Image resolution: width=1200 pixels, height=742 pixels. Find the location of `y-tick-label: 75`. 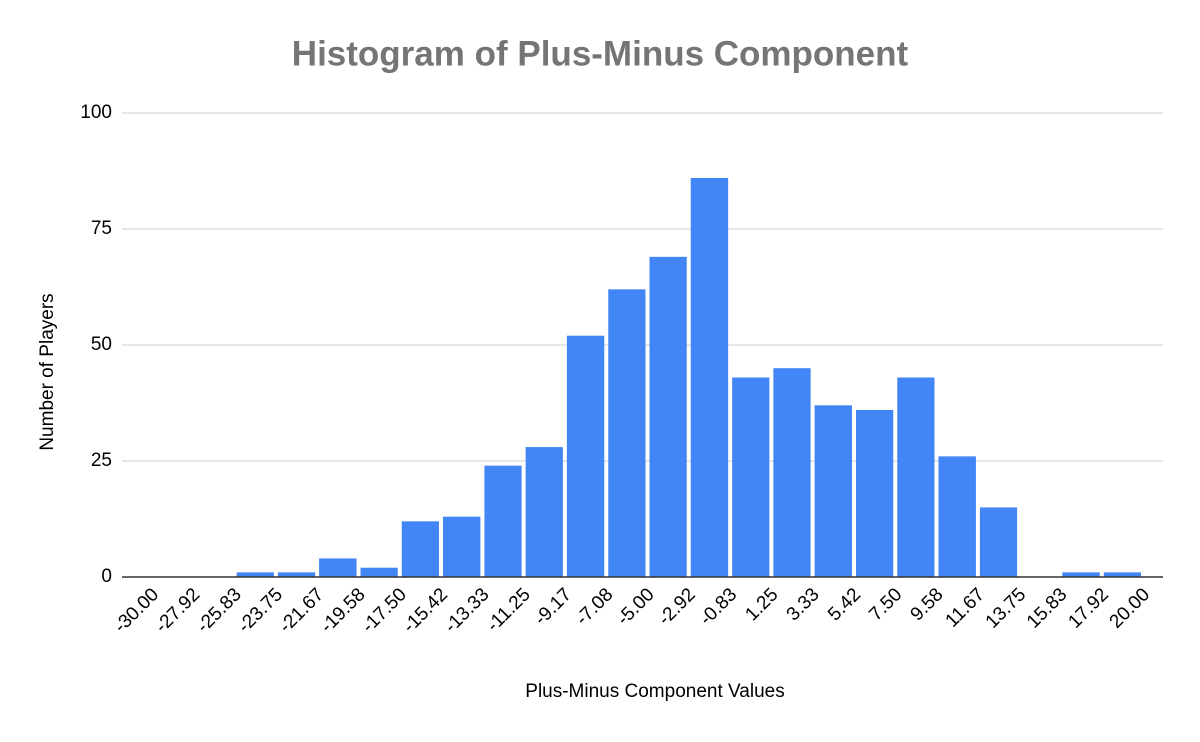

y-tick-label: 75 is located at coordinates (101, 228).